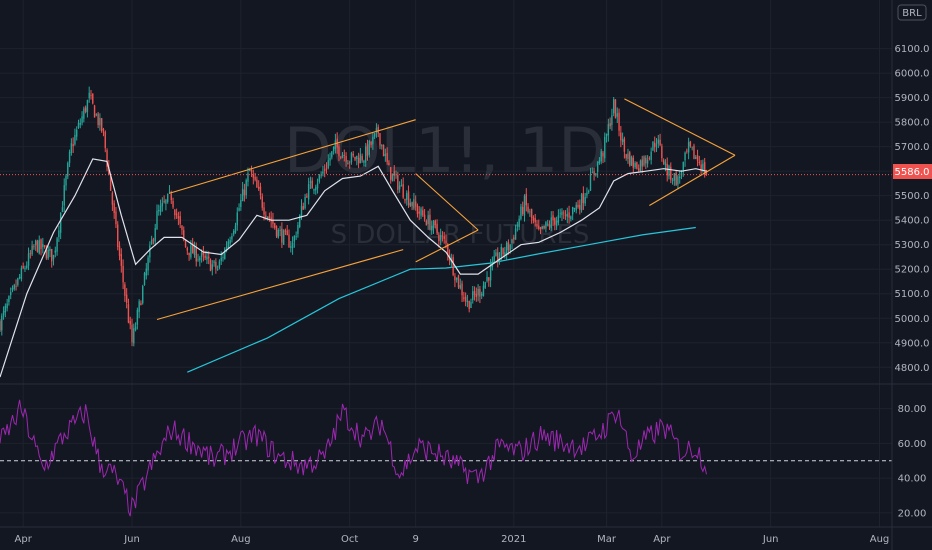 This screenshot has height=550, width=932. What do you see at coordinates (513, 539) in the screenshot?
I see `time-tick-label: 2021` at bounding box center [513, 539].